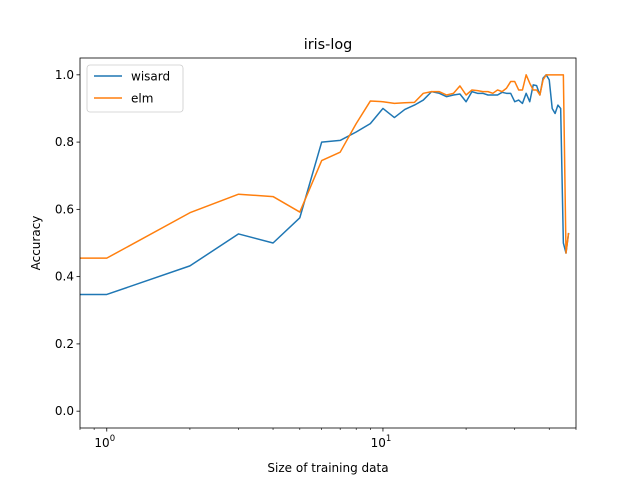 The width and height of the screenshot is (640, 480). What do you see at coordinates (135, 88) in the screenshot?
I see `legend: wisard elm` at bounding box center [135, 88].